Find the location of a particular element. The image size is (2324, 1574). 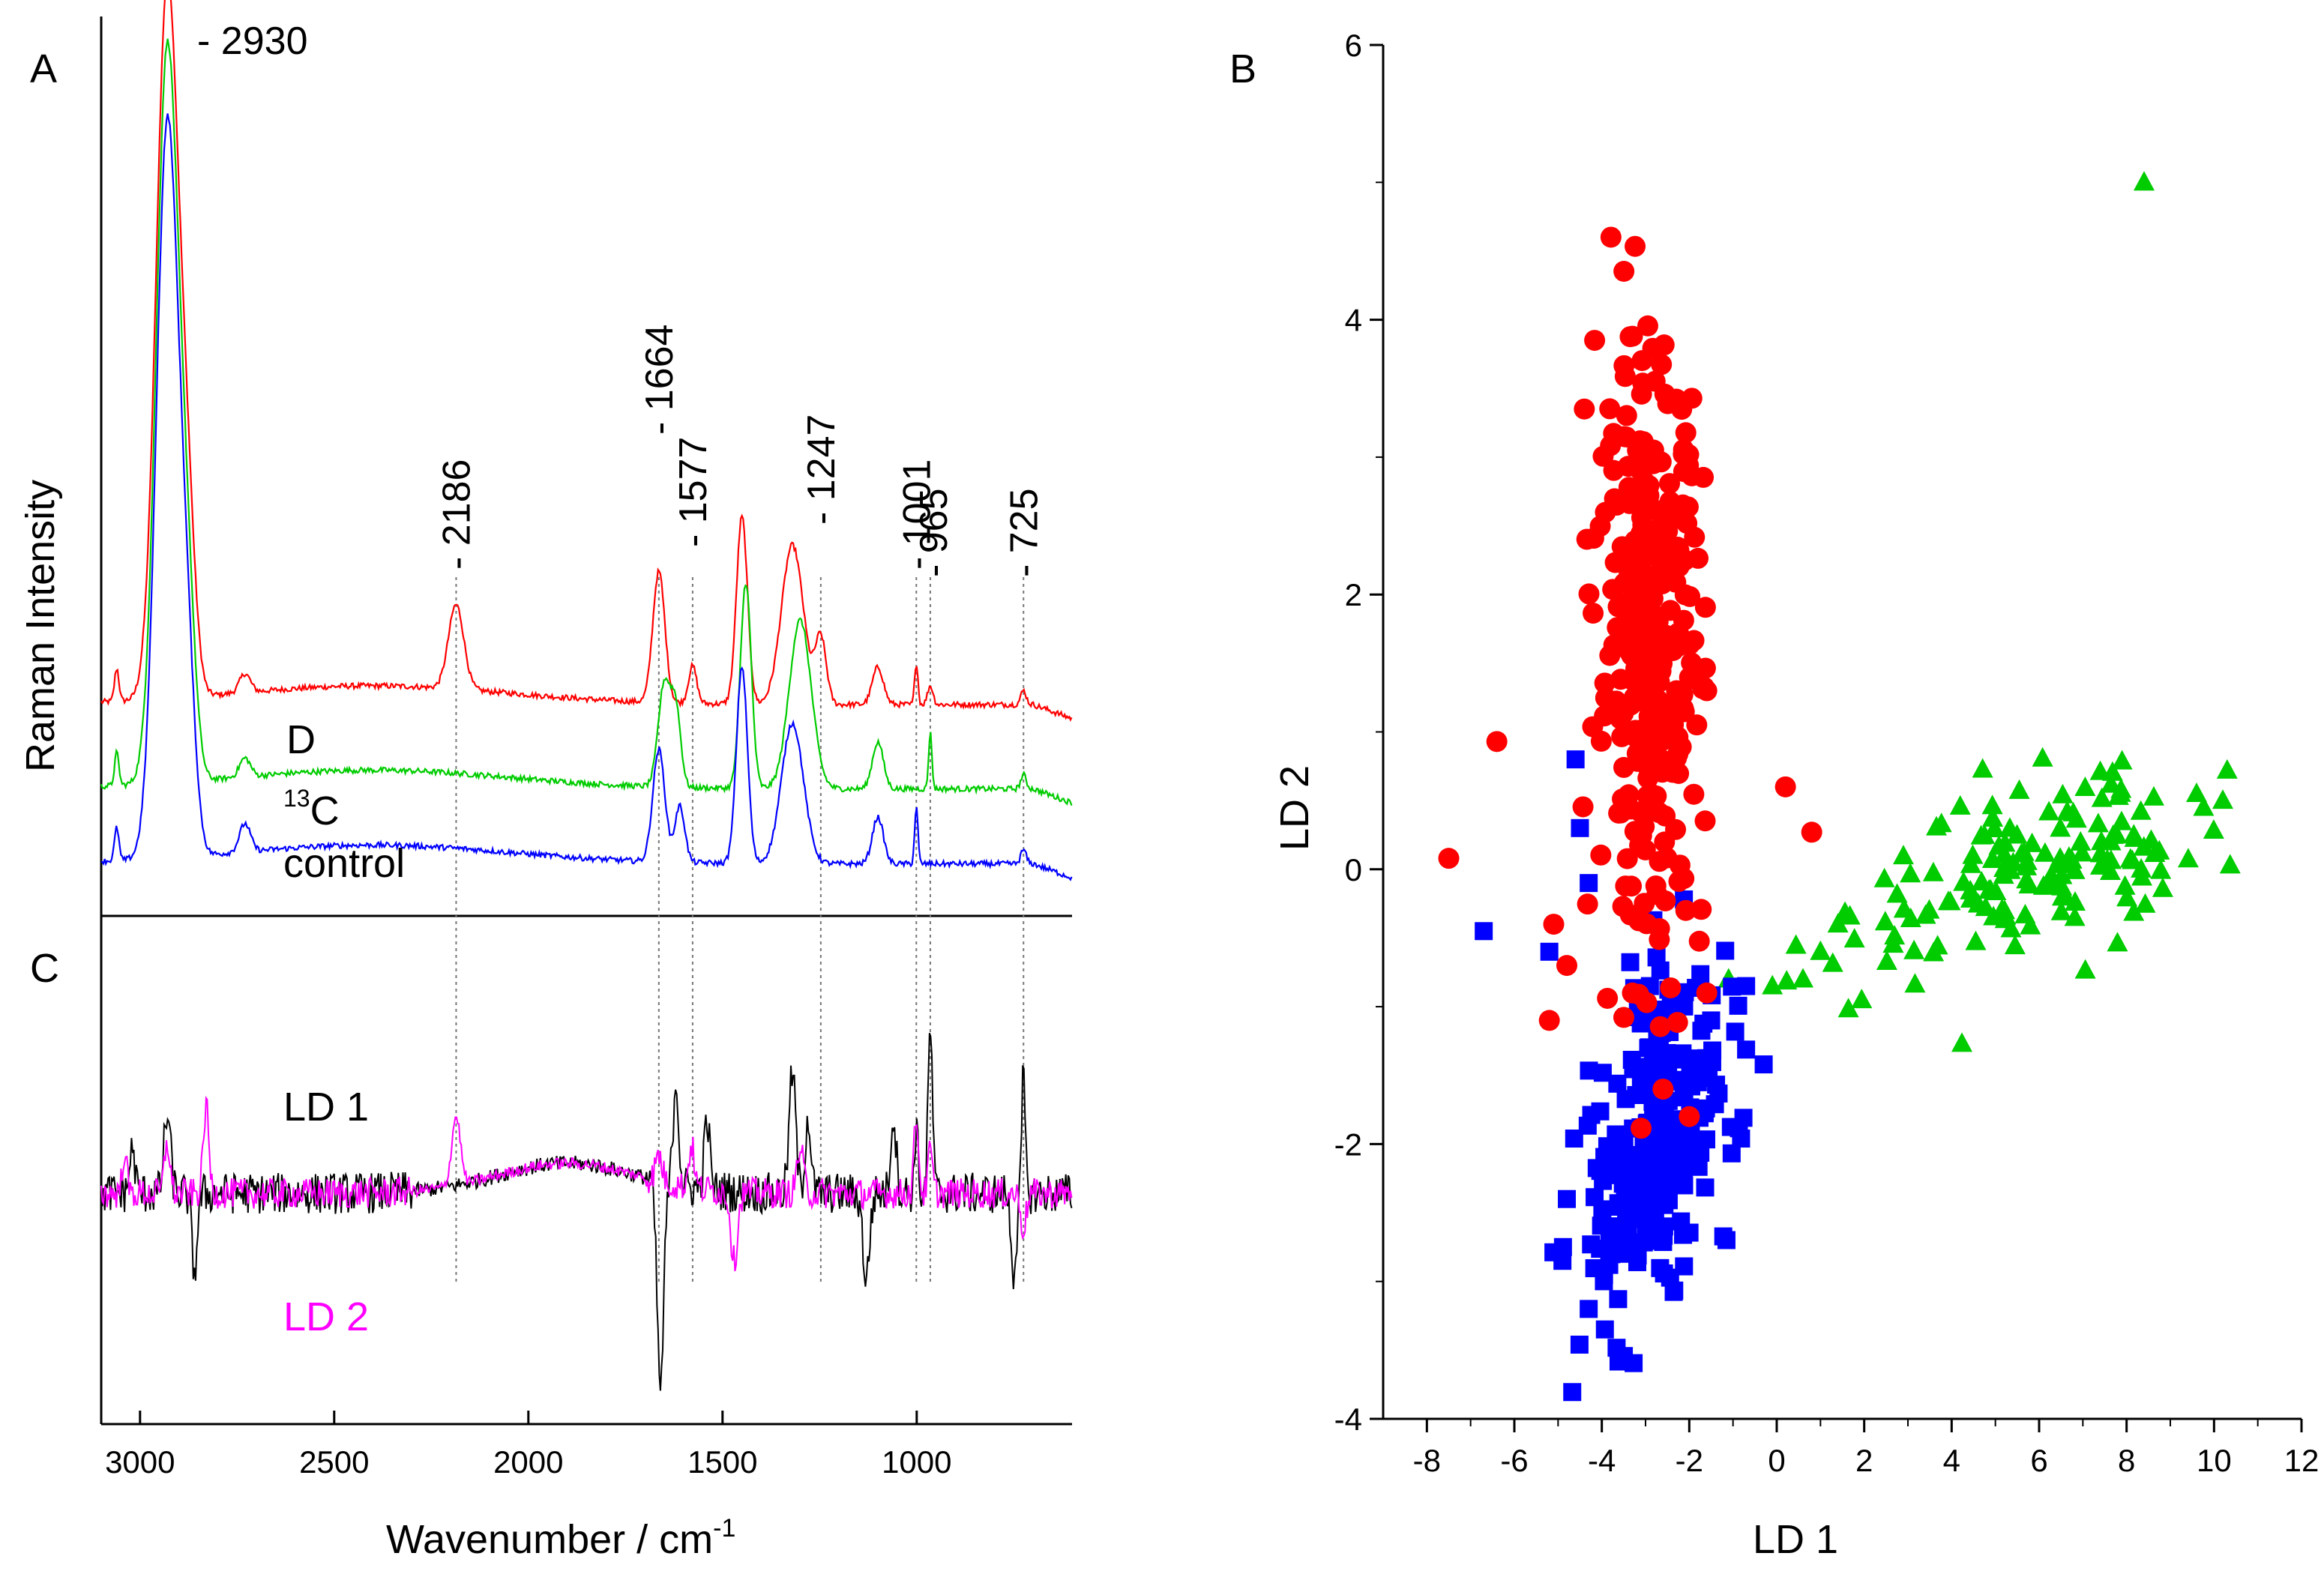

peak-label: - 2930 is located at coordinates (252, 41).